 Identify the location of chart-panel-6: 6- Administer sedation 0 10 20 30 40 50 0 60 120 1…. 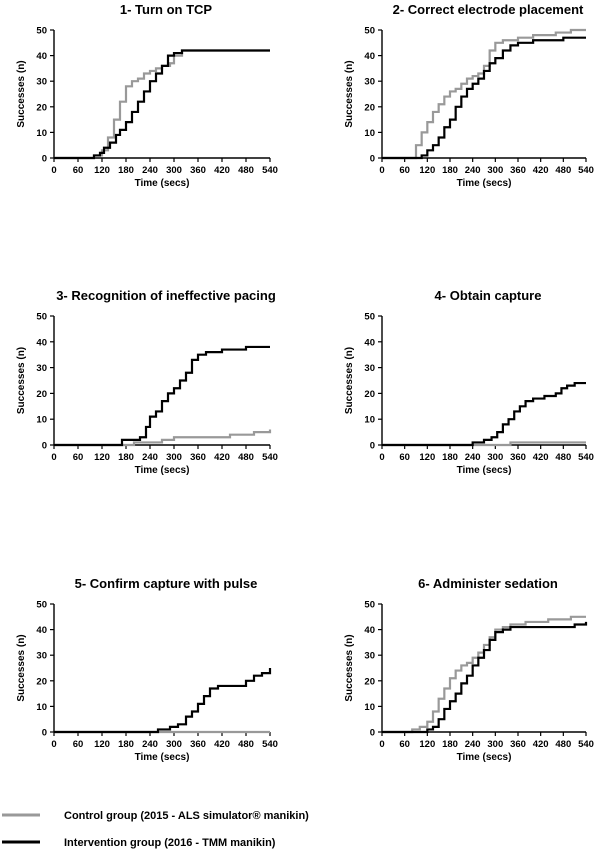
(469, 669).